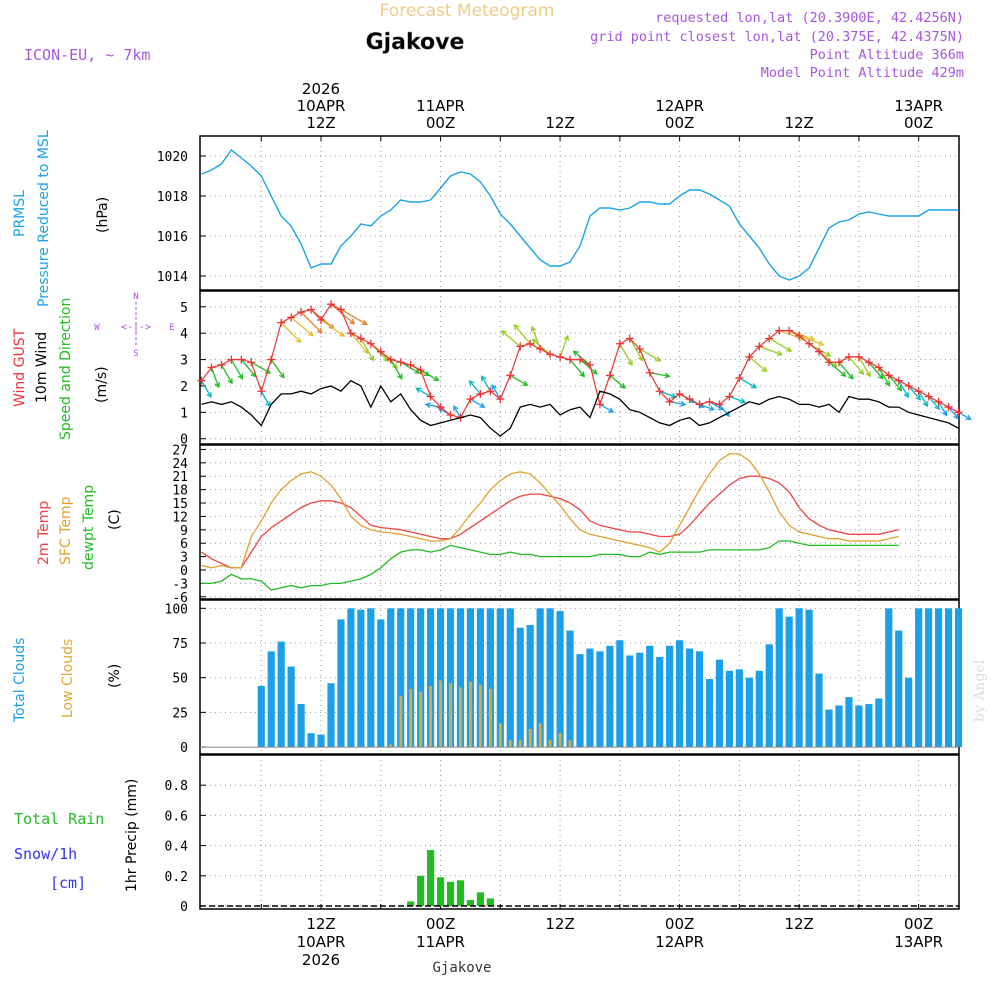  I want to click on y-tick-label: 9, so click(184, 531).